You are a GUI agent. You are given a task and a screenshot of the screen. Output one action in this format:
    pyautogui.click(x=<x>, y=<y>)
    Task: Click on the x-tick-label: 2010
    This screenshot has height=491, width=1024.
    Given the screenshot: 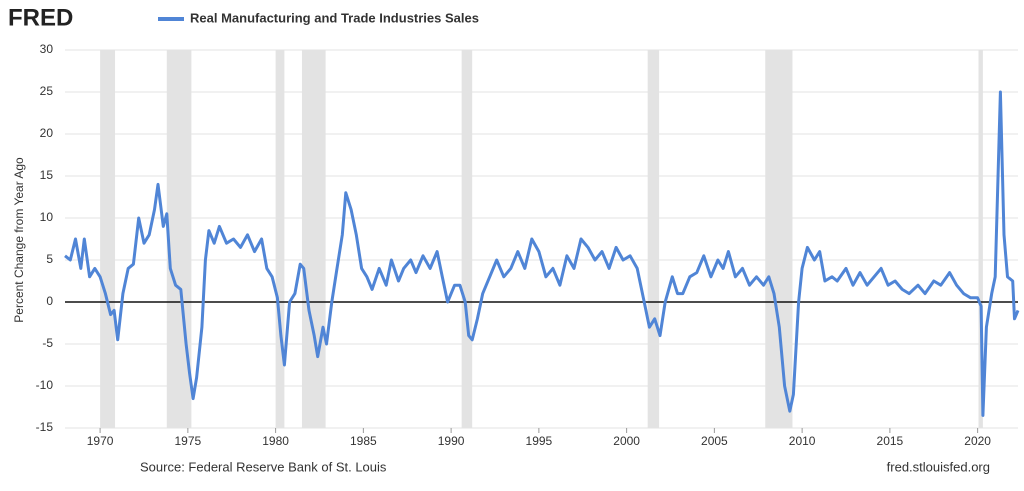 What is the action you would take?
    pyautogui.click(x=802, y=441)
    